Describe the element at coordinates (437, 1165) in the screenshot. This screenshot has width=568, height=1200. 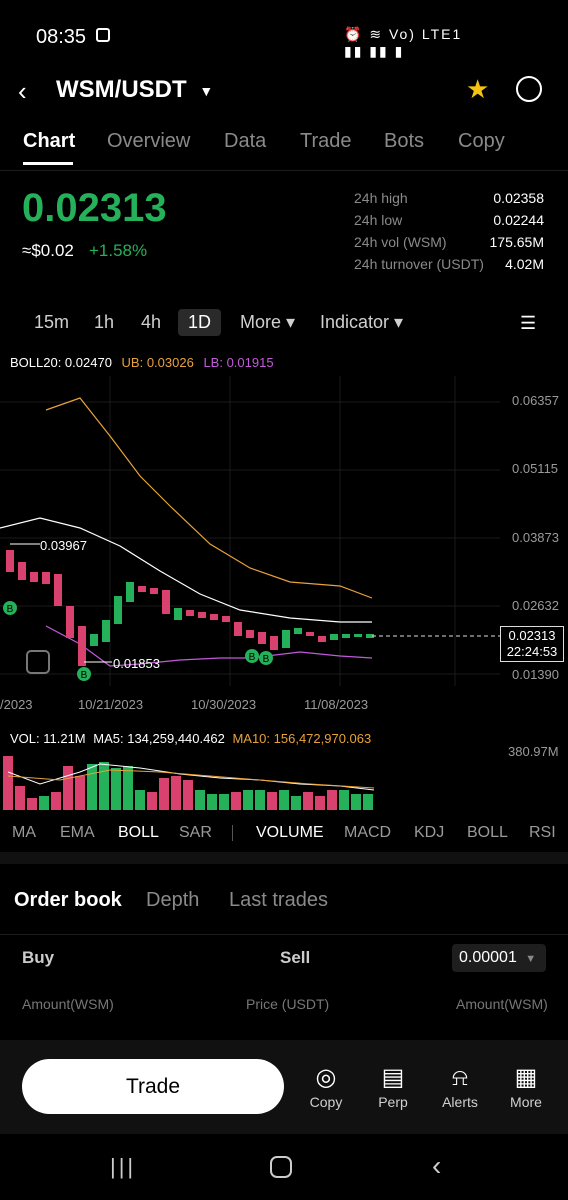
I see `back-nav-icon: ‹` at that location.